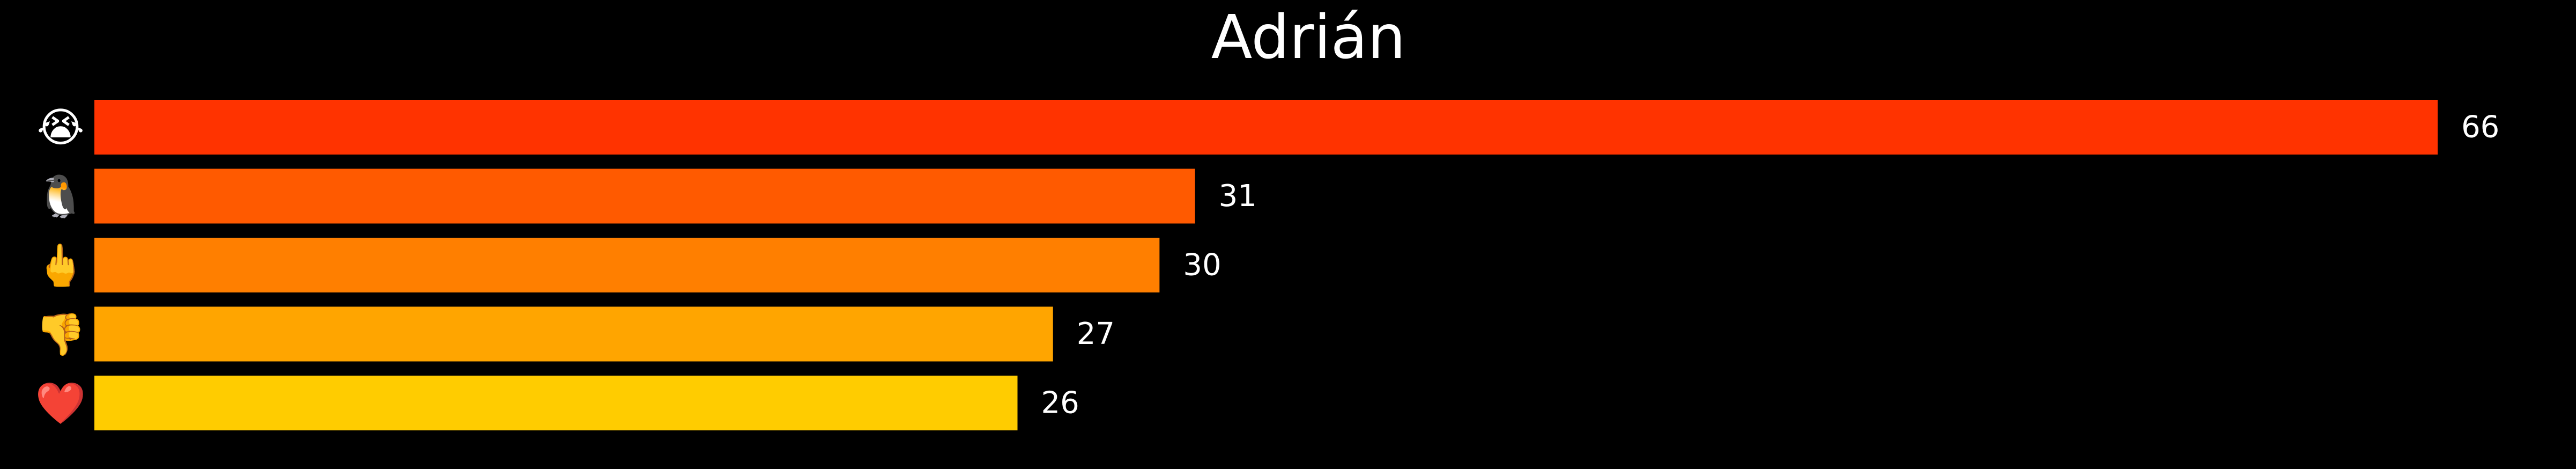 The height and width of the screenshot is (469, 2576). I want to click on bar-value-label: 27, so click(1096, 334).